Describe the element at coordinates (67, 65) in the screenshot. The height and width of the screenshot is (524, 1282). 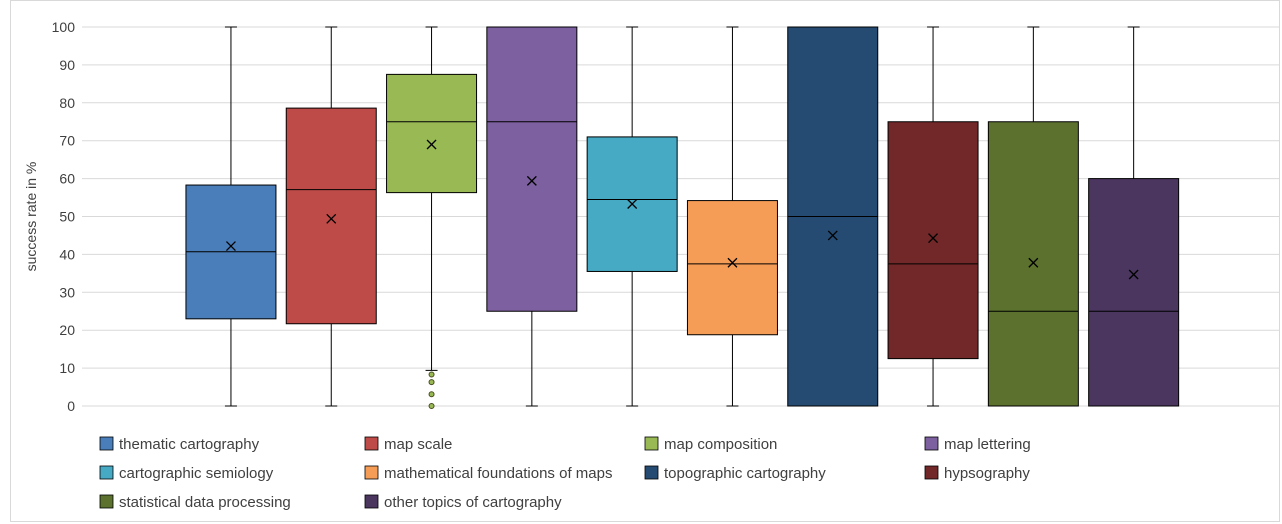
I see `y-tick-label: 90` at that location.